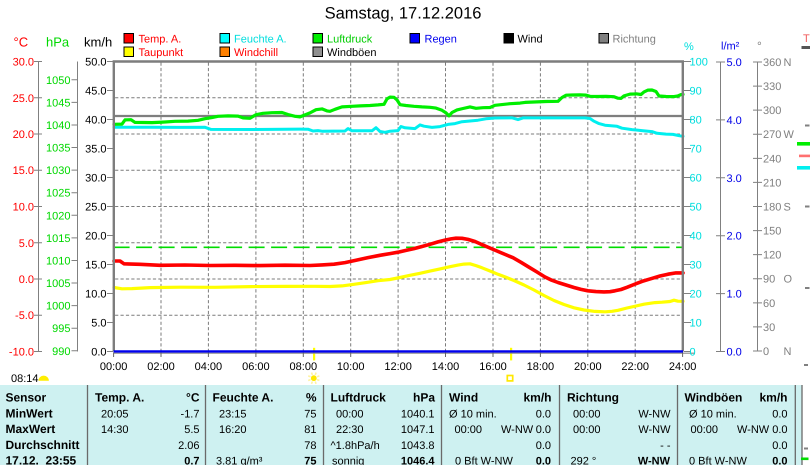 The width and height of the screenshot is (810, 465). I want to click on svg-text: 02:00, so click(161, 367).